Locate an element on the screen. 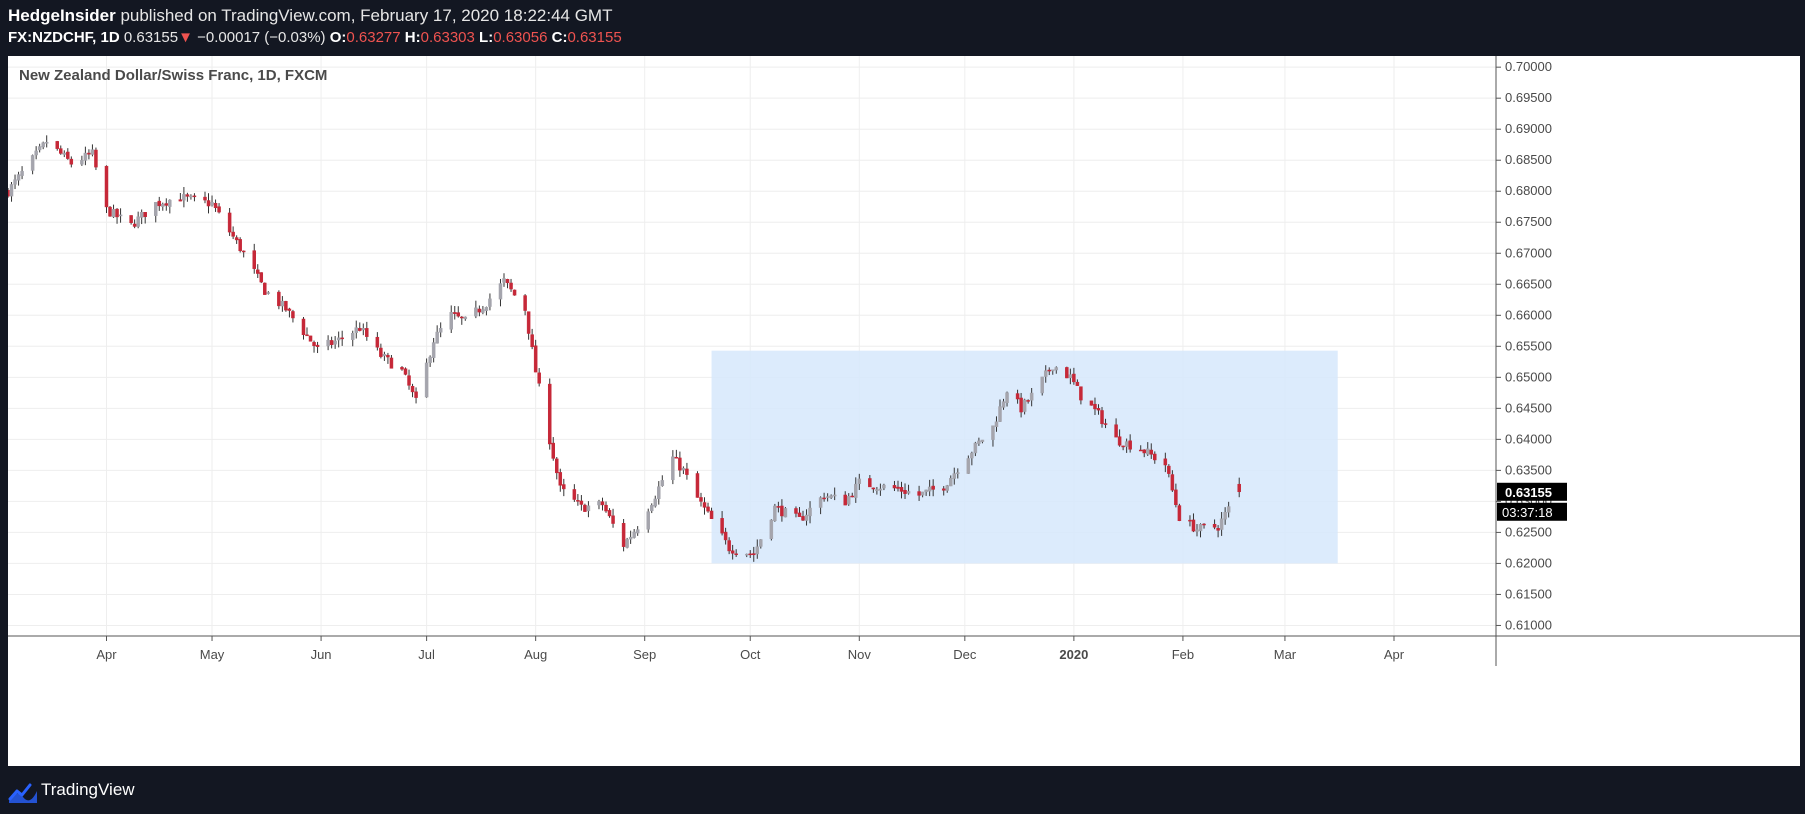  open-label: O: is located at coordinates (338, 37).